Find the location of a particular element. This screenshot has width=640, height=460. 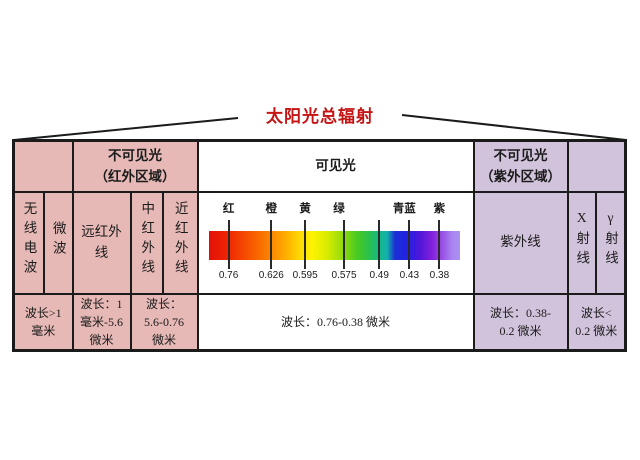

wavelength-radio-microwave: 波长>1 毫米 is located at coordinates (43, 321).